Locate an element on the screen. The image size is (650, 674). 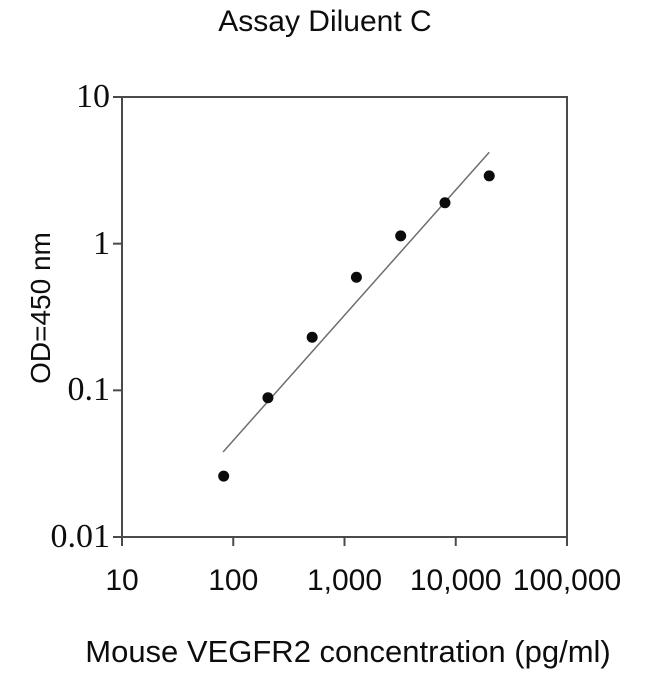
x-tick-label: 100,000 is located at coordinates (567, 580).